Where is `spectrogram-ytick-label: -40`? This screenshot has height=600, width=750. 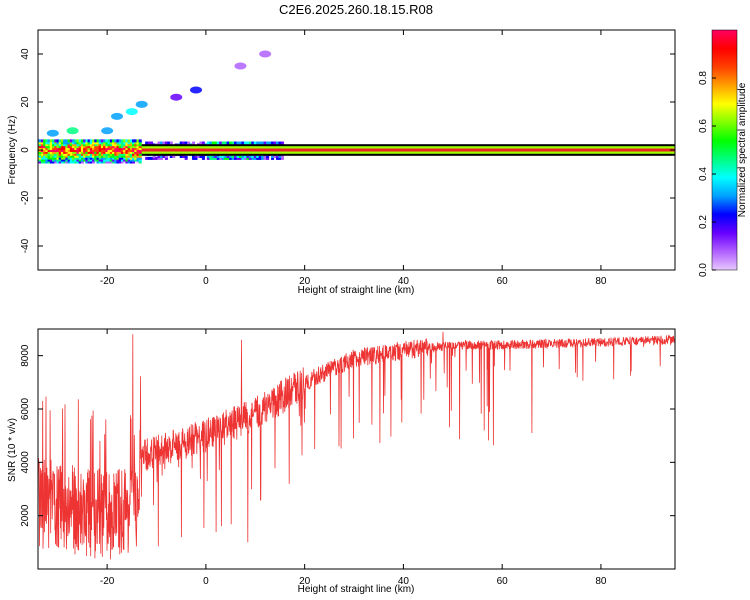 spectrogram-ytick-label: -40 is located at coordinates (25, 245).